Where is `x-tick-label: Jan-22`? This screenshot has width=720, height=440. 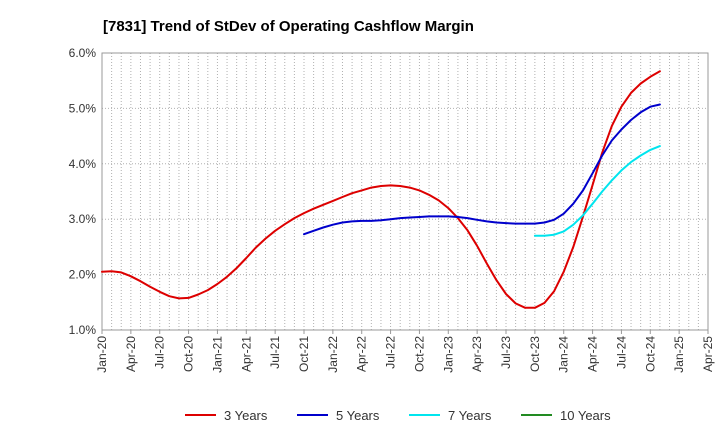 x-tick-label: Jan-22 is located at coordinates (333, 354).